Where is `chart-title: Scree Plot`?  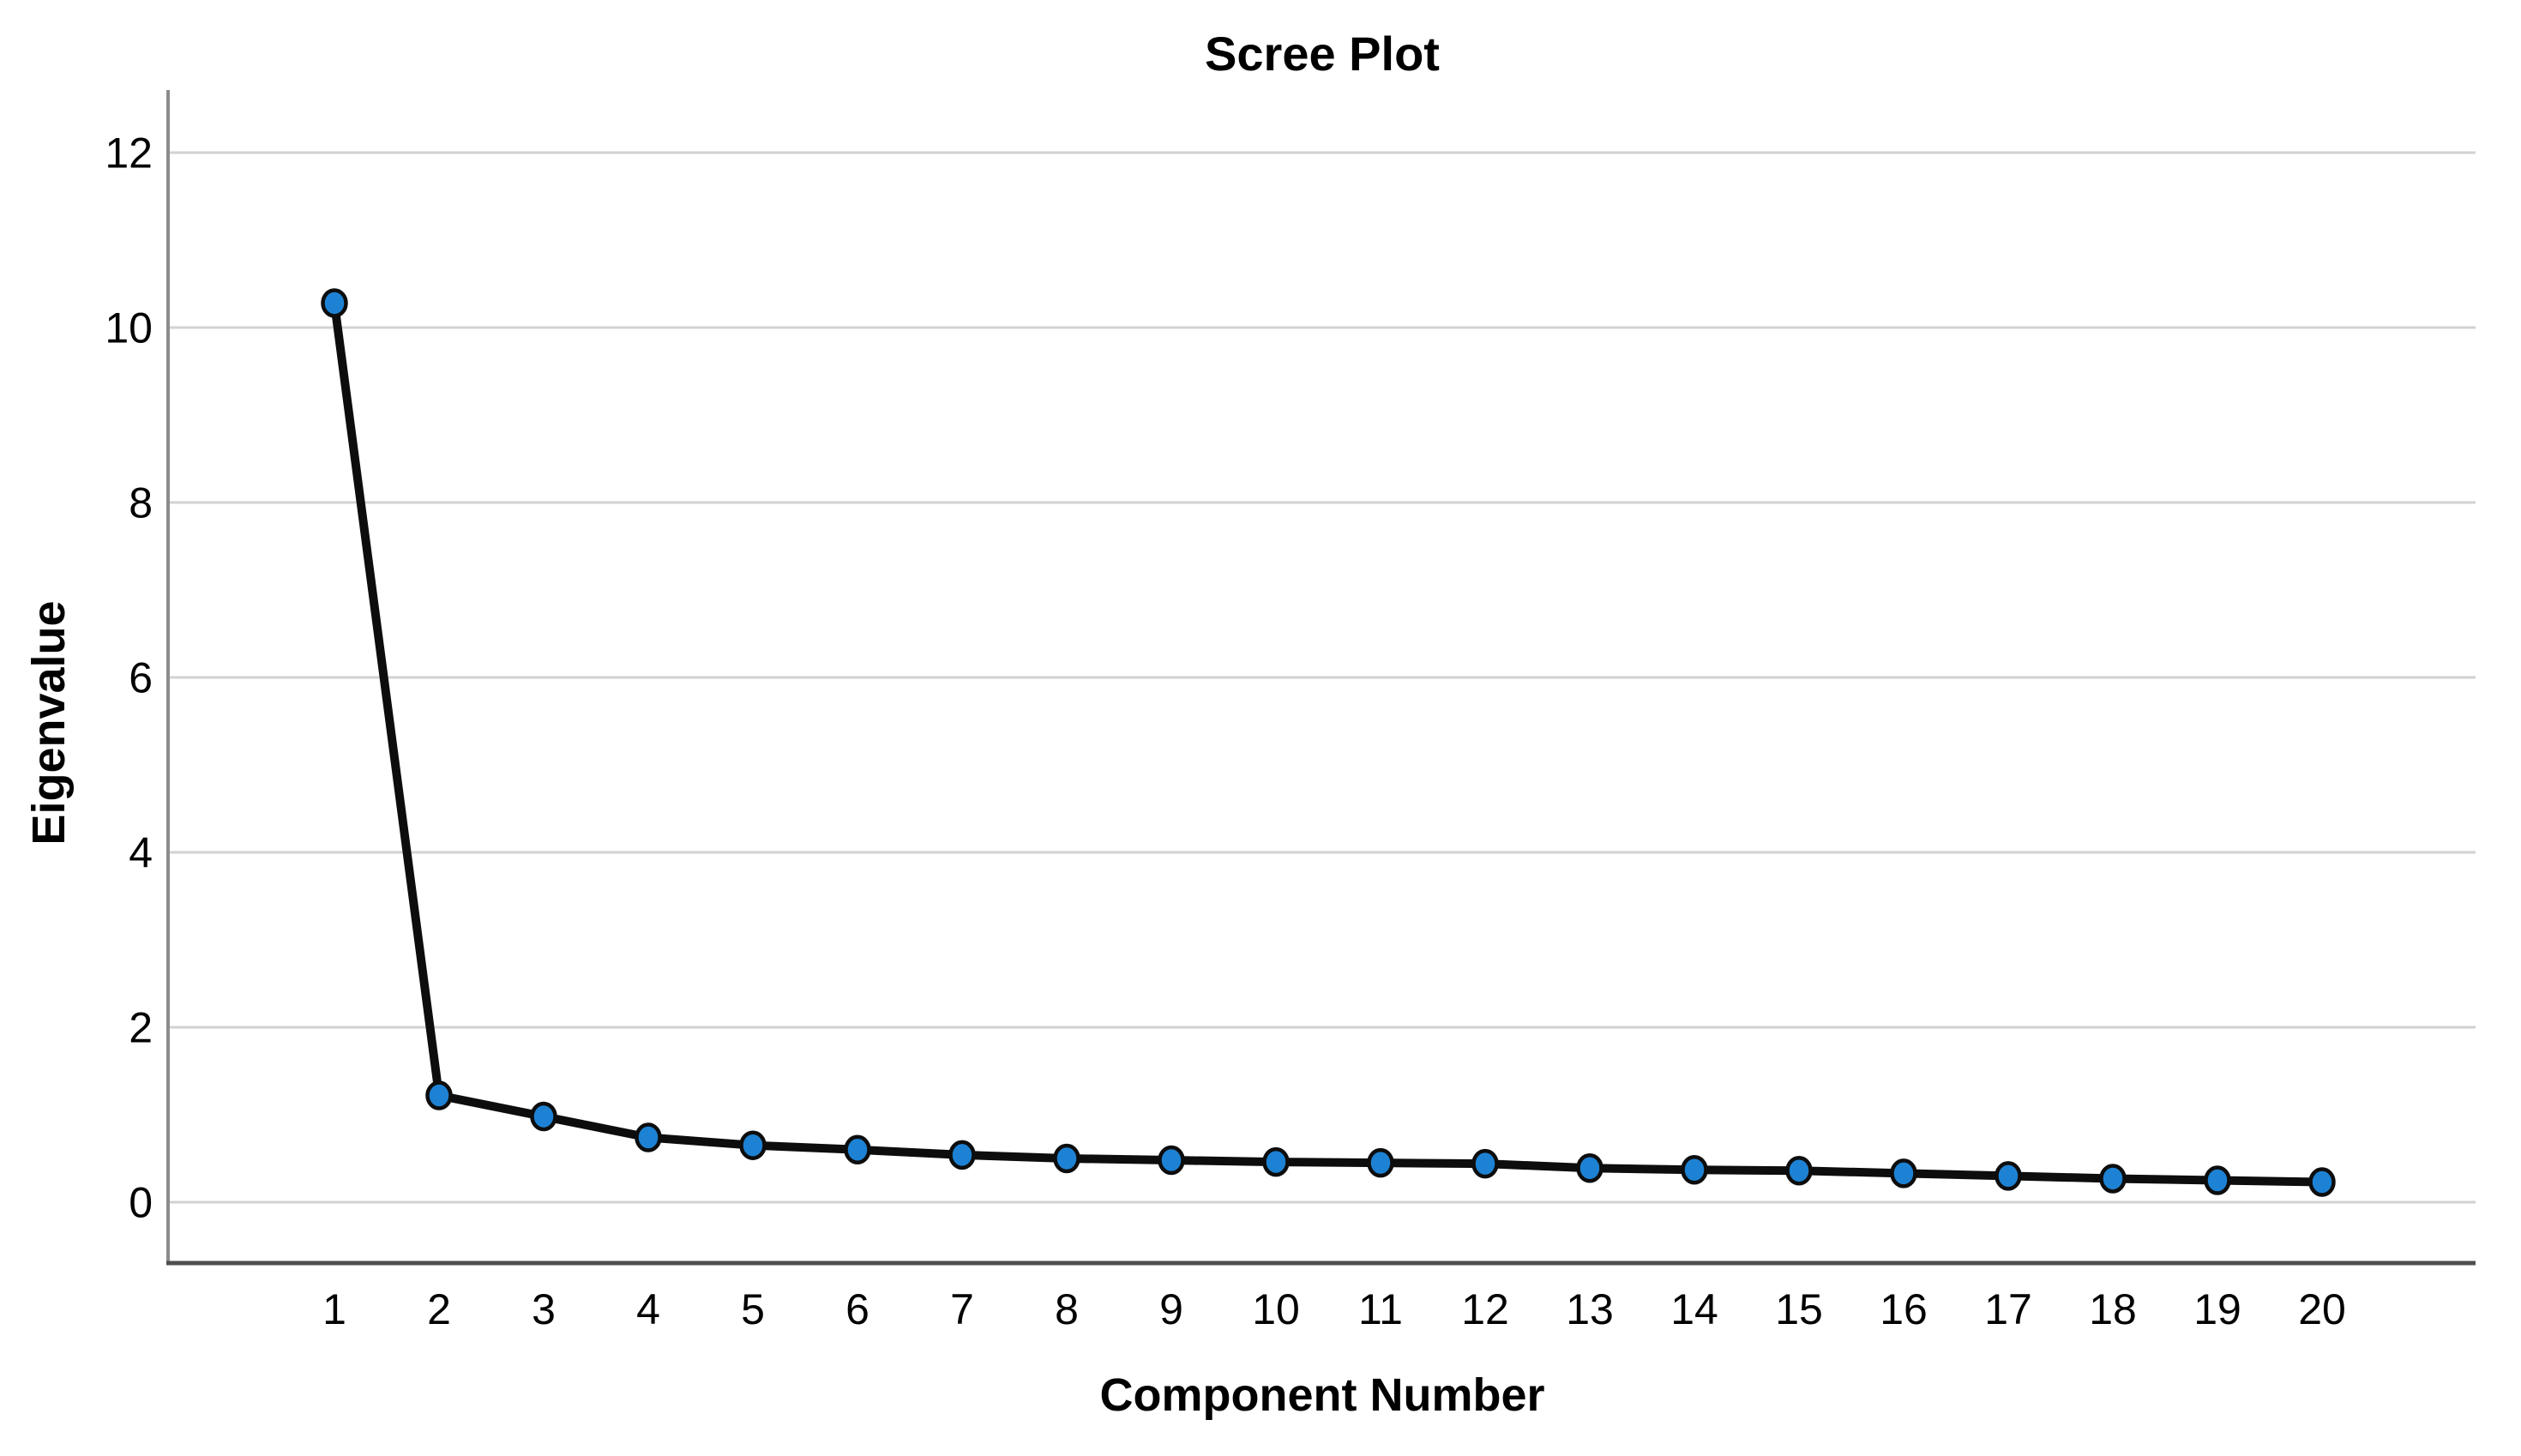
chart-title: Scree Plot is located at coordinates (1323, 54).